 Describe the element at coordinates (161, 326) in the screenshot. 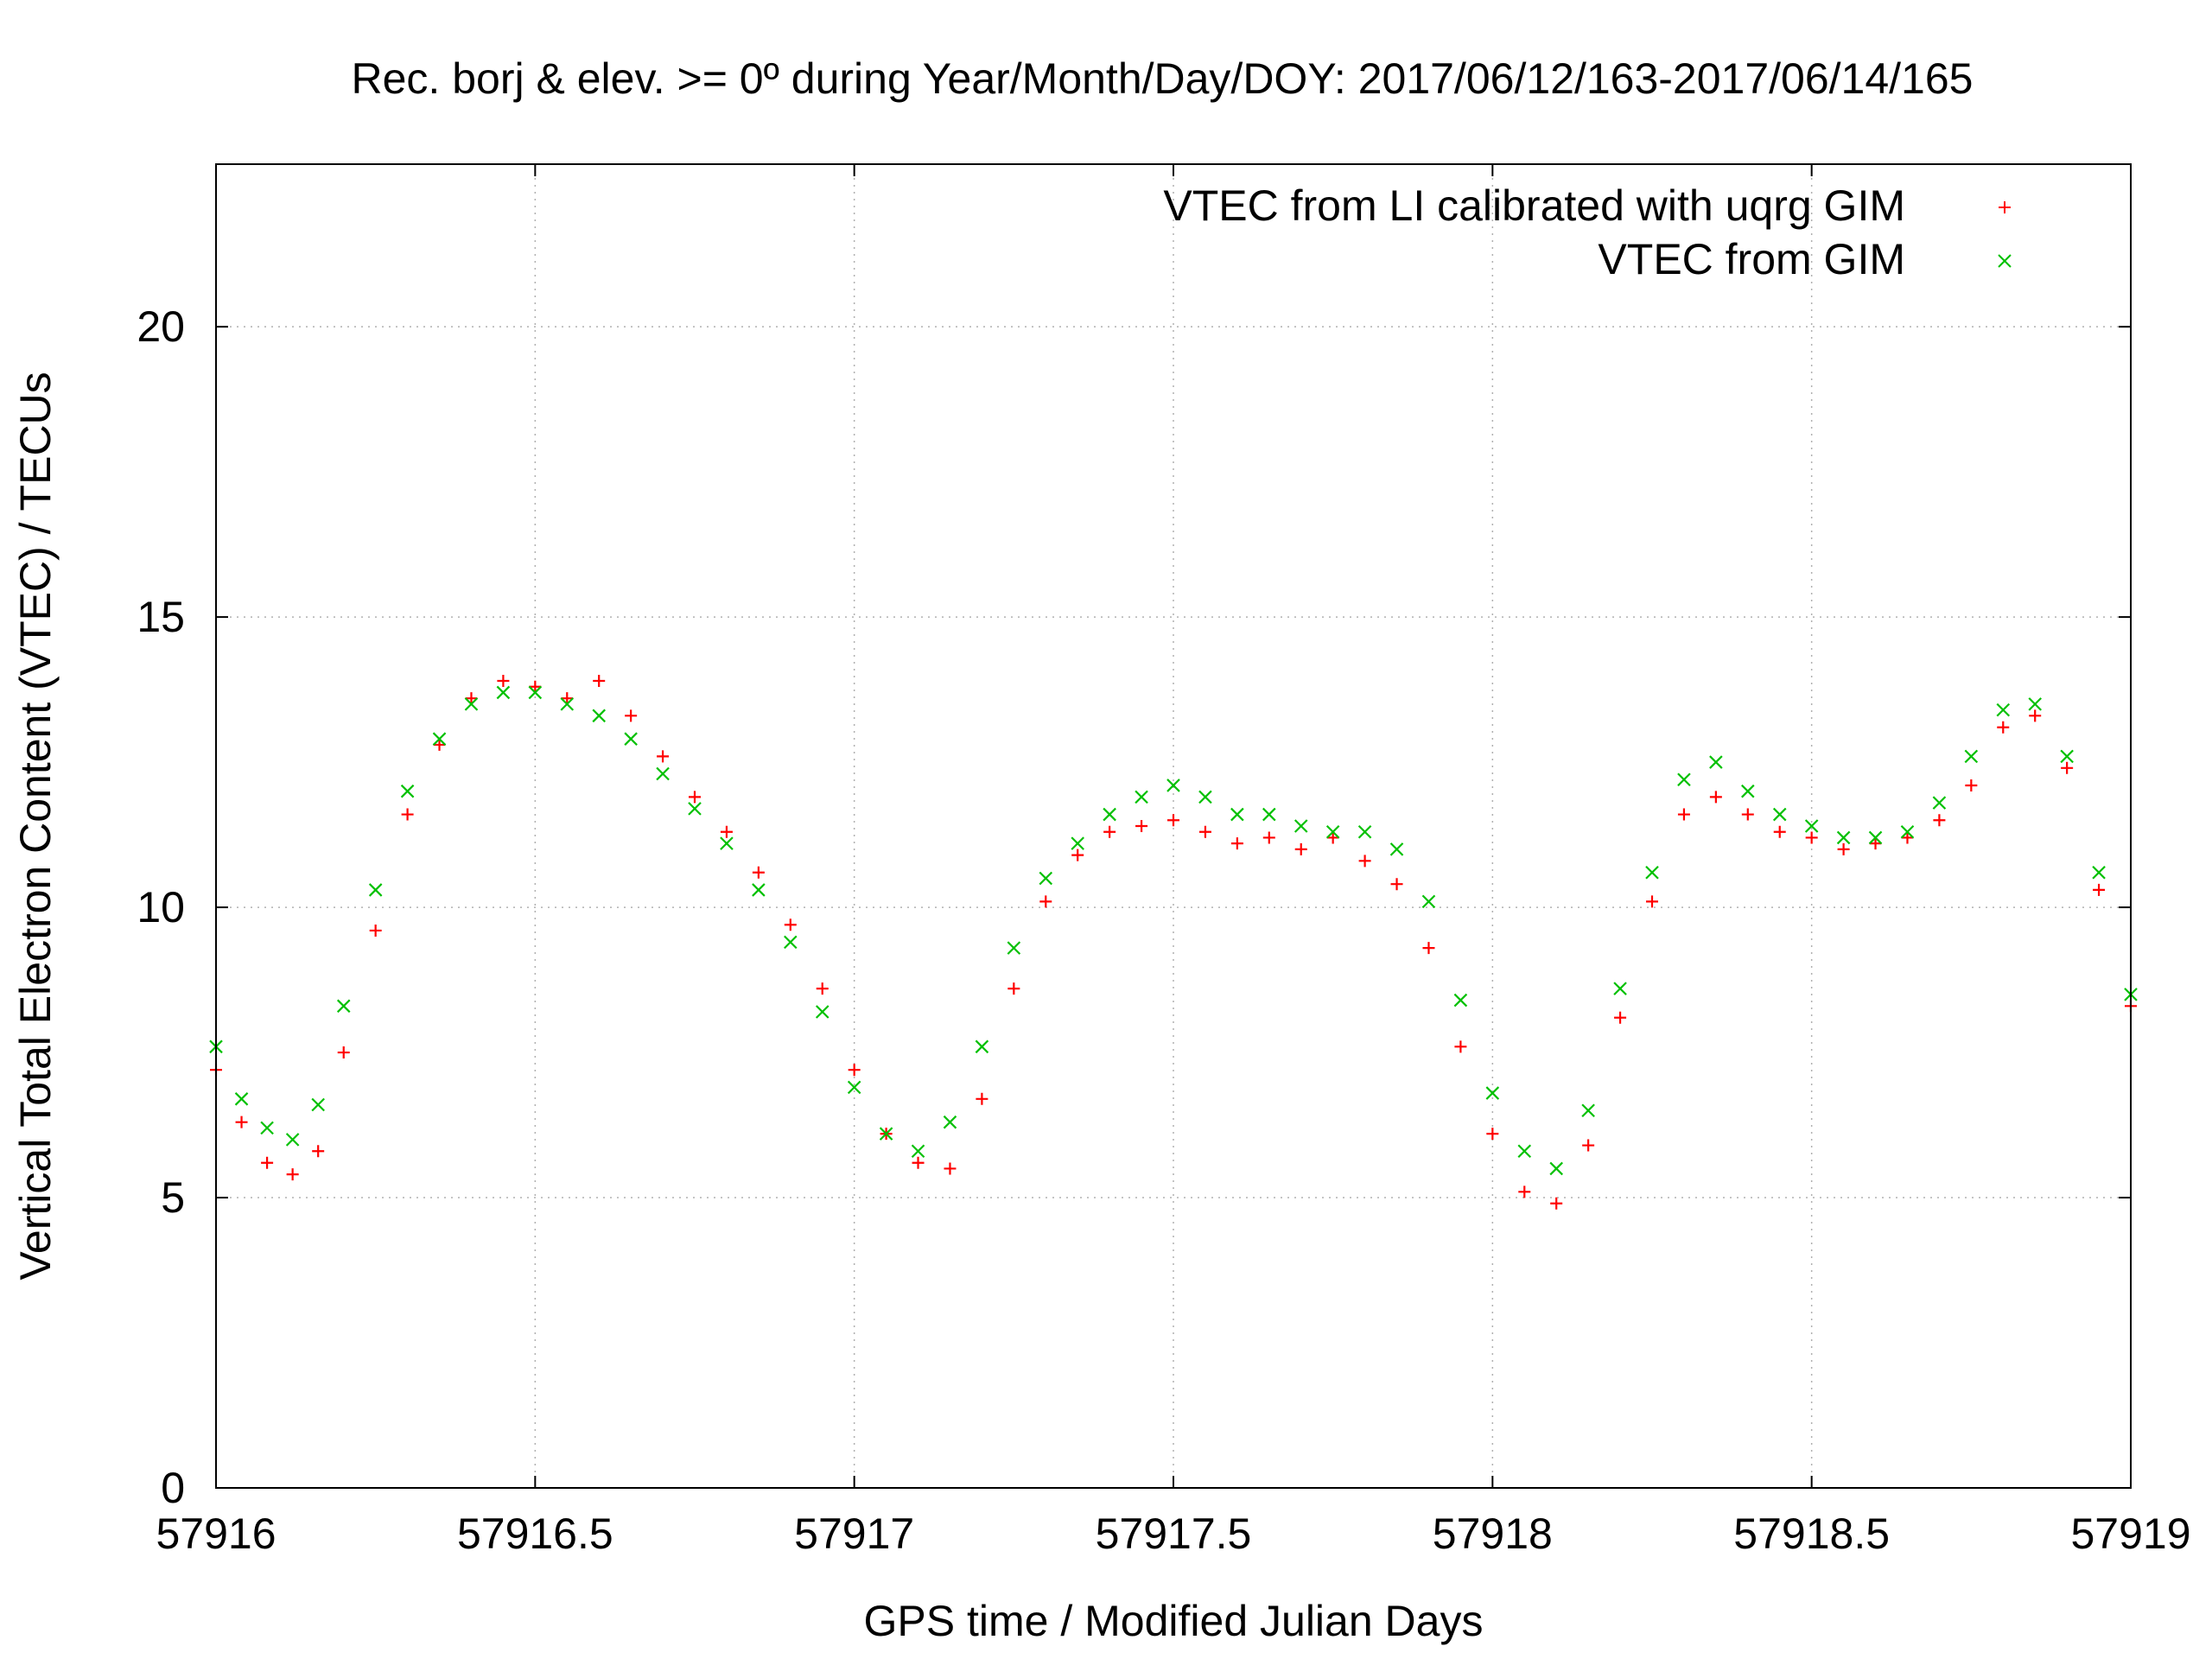

I see `y-tick-label: 20` at that location.